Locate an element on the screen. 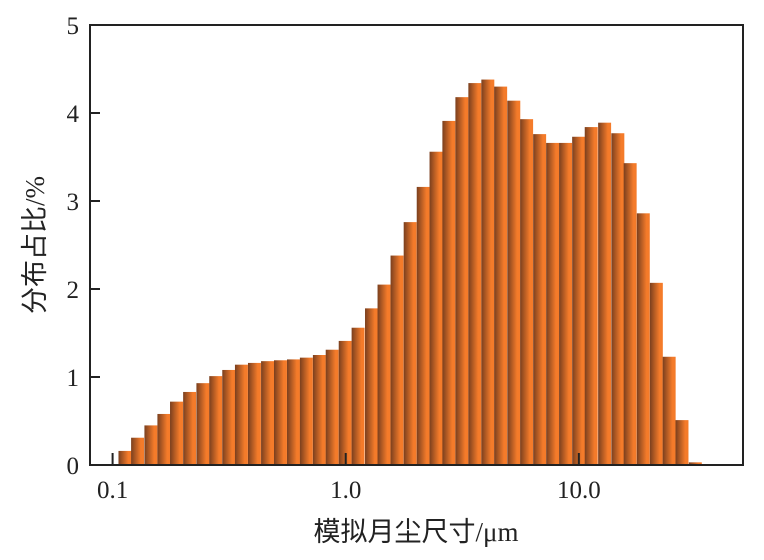 The height and width of the screenshot is (560, 764). x-tick-label: 0.1 is located at coordinates (112, 490).